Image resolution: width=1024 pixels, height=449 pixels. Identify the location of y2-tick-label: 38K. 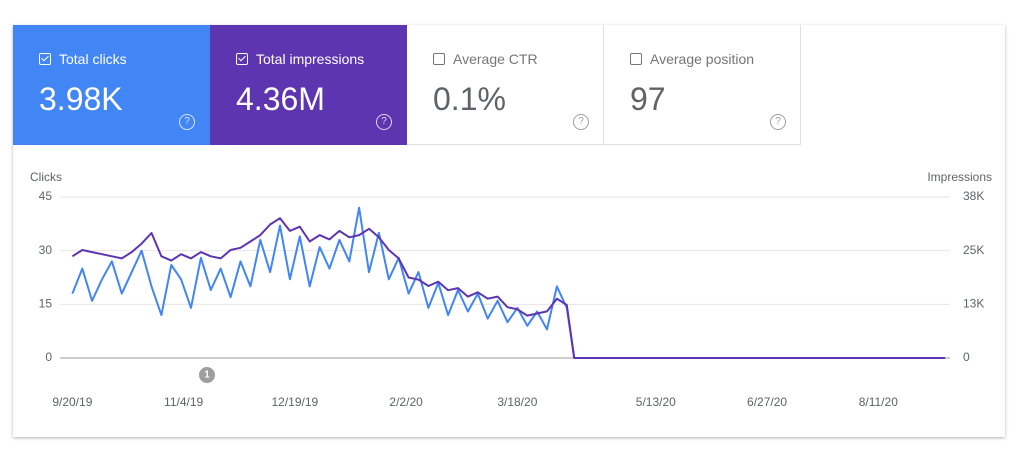
(973, 196).